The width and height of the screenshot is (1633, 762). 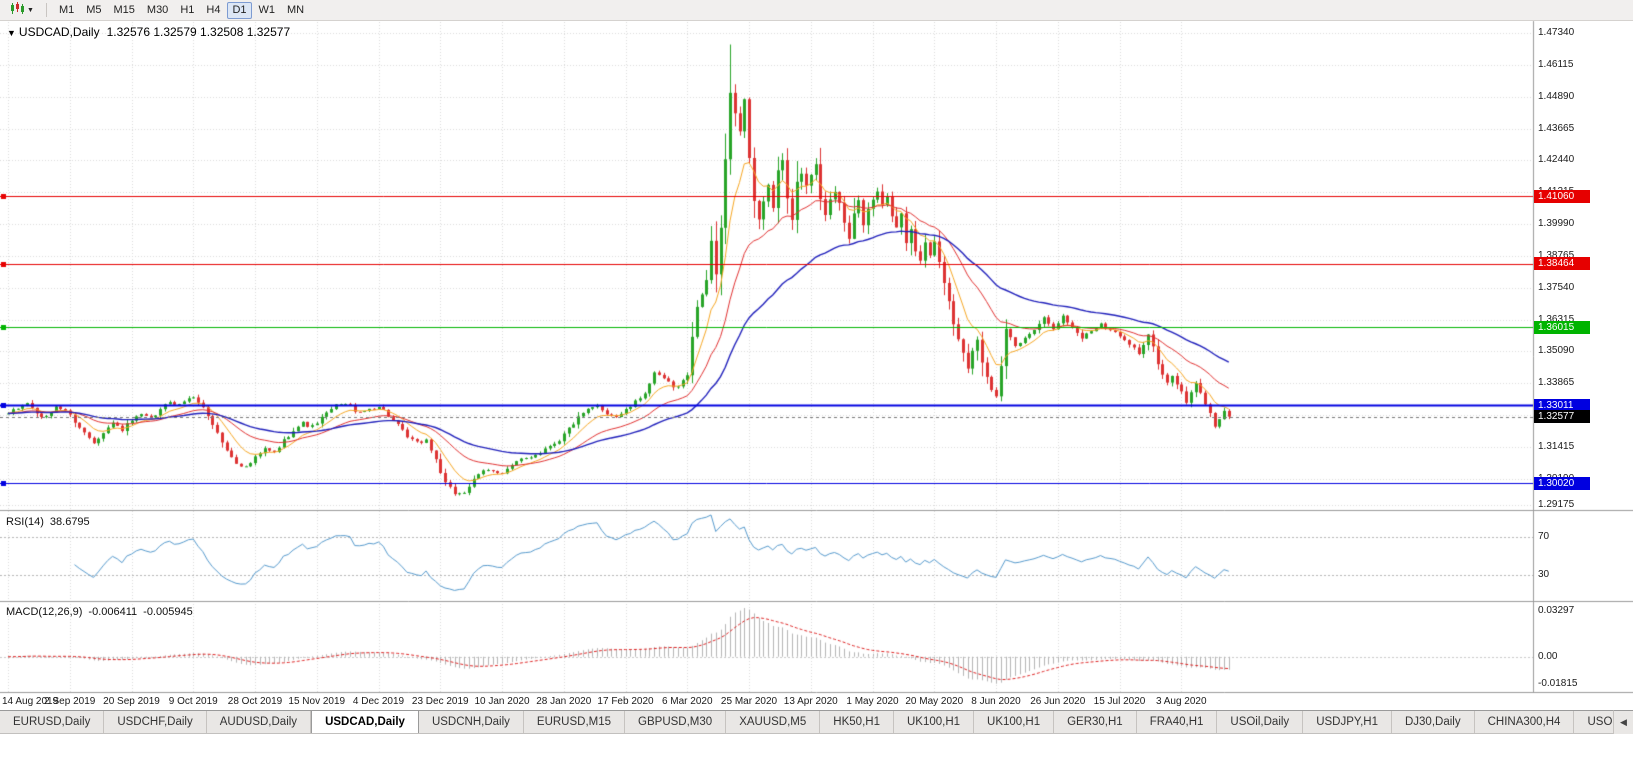 What do you see at coordinates (1562, 196) in the screenshot?
I see `price-line-badge: 1.41060` at bounding box center [1562, 196].